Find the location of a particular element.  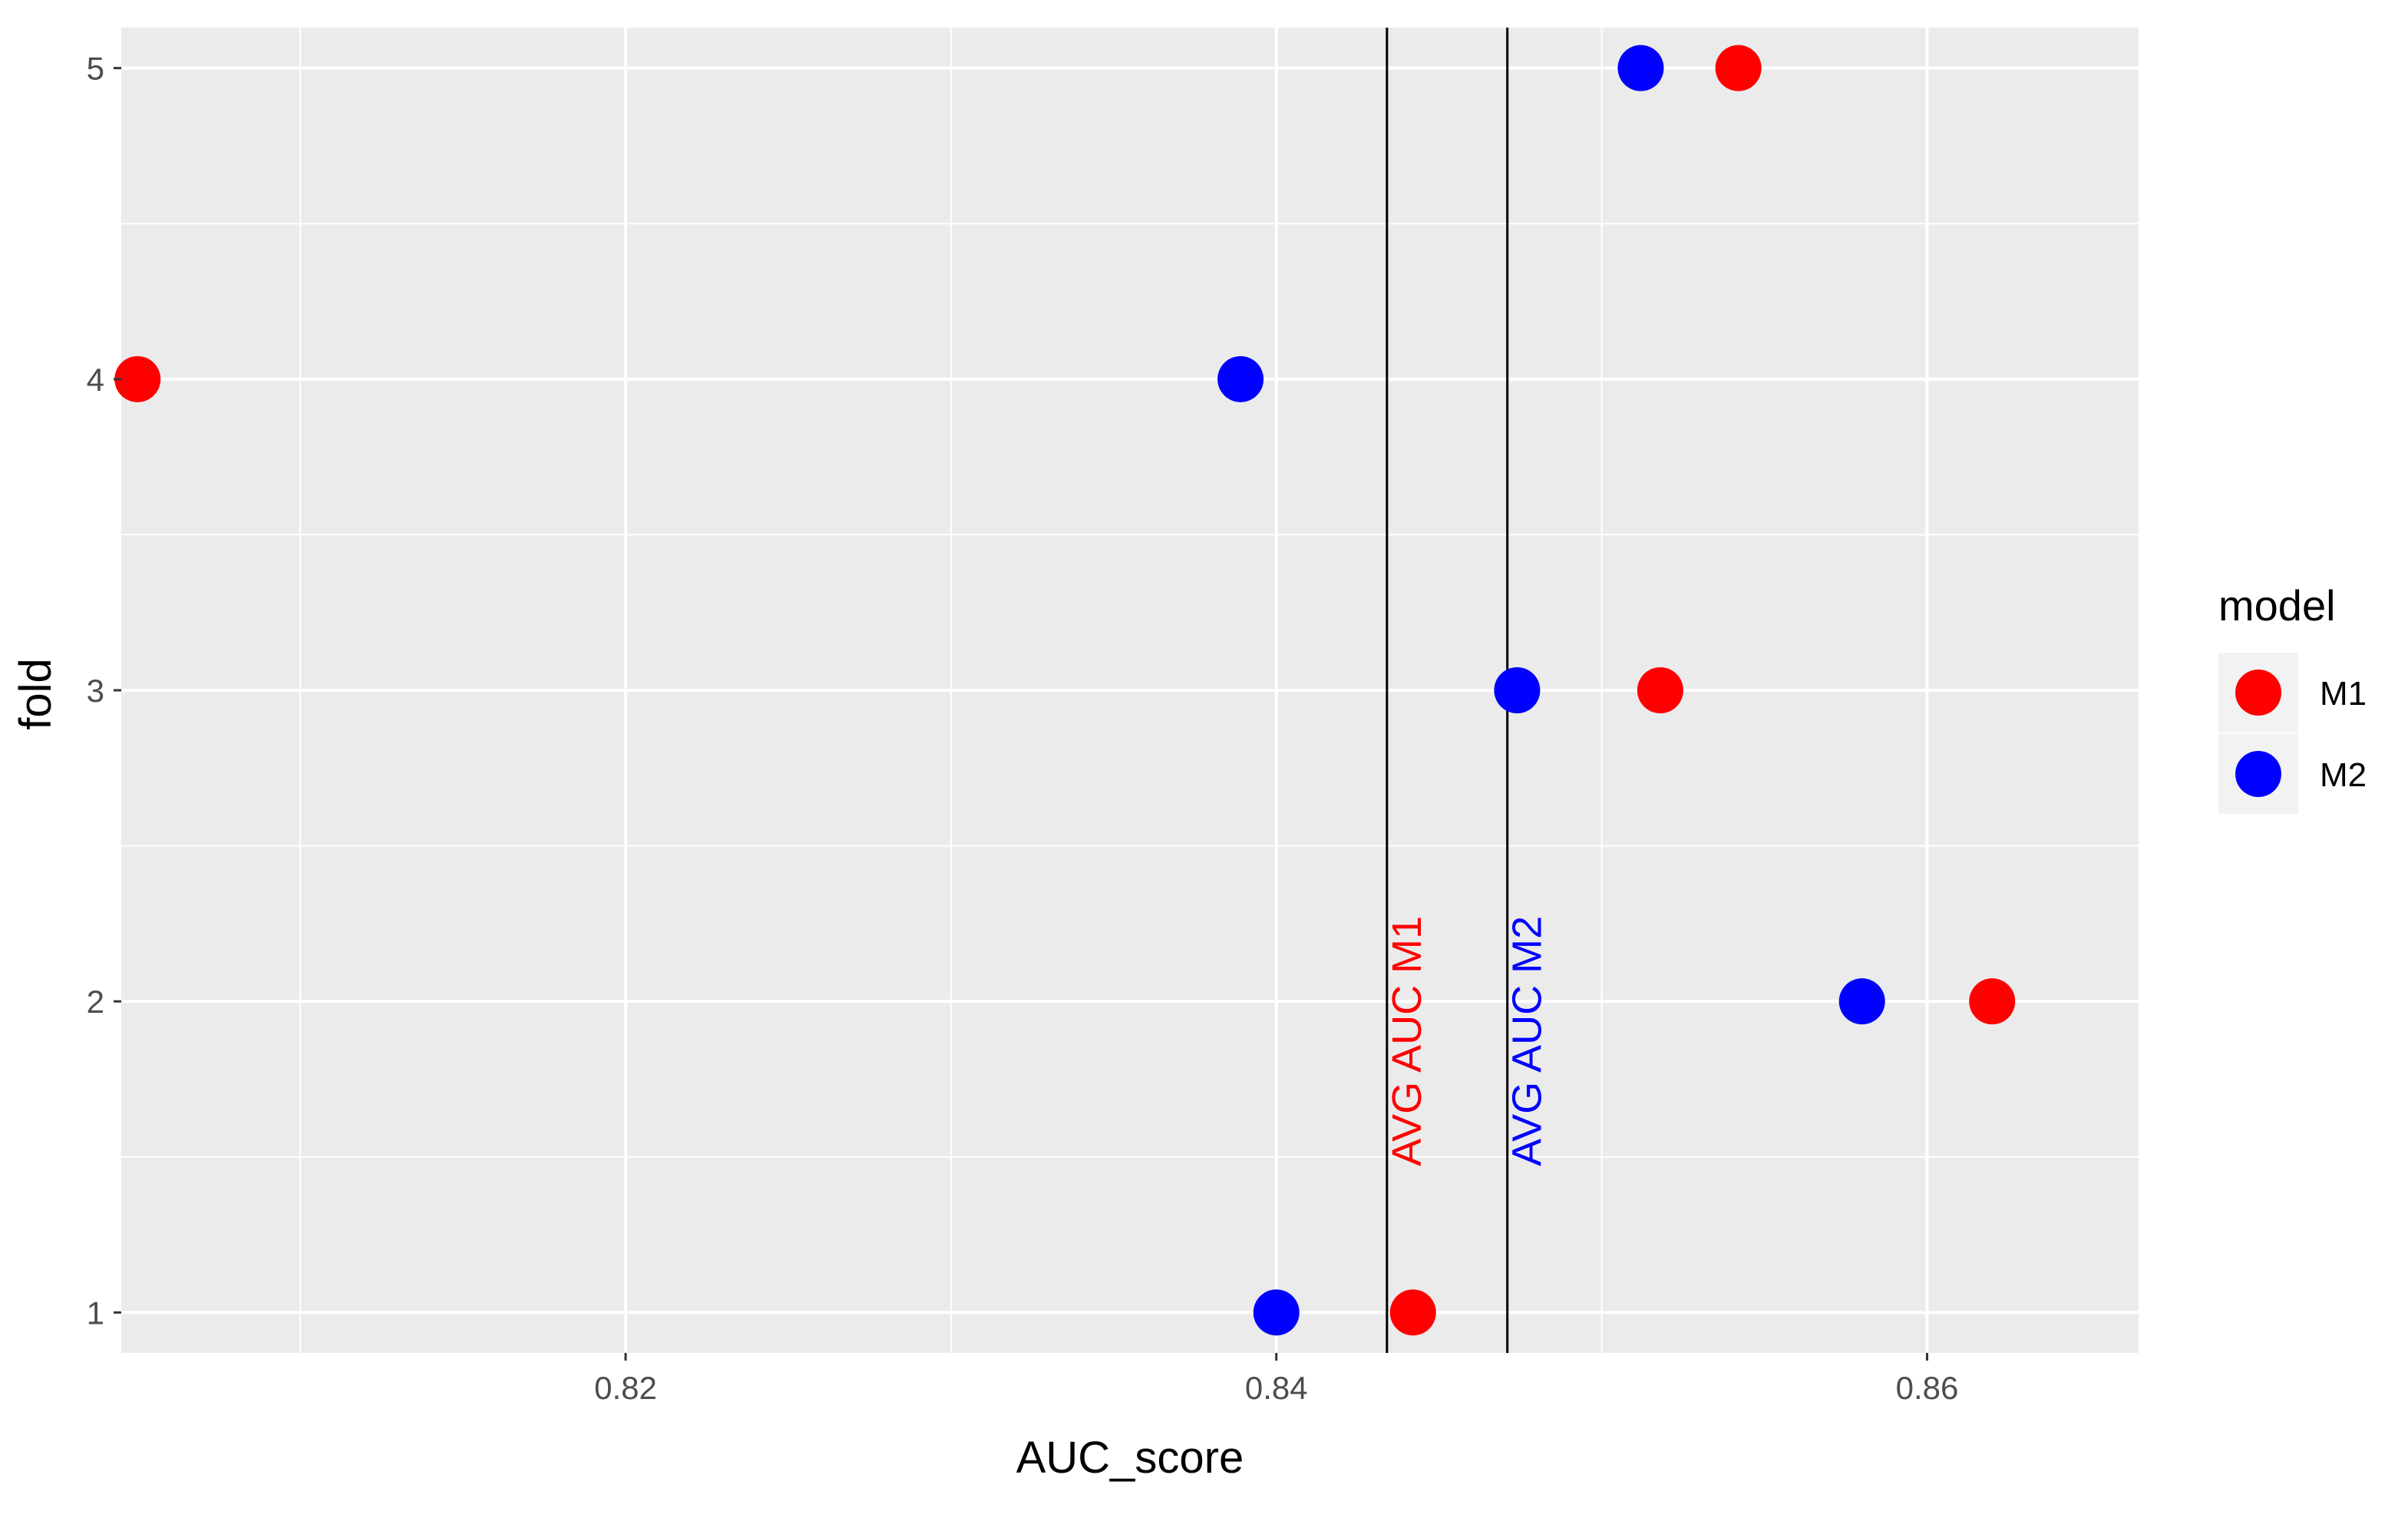

legend-label: M2 is located at coordinates (2343, 775).